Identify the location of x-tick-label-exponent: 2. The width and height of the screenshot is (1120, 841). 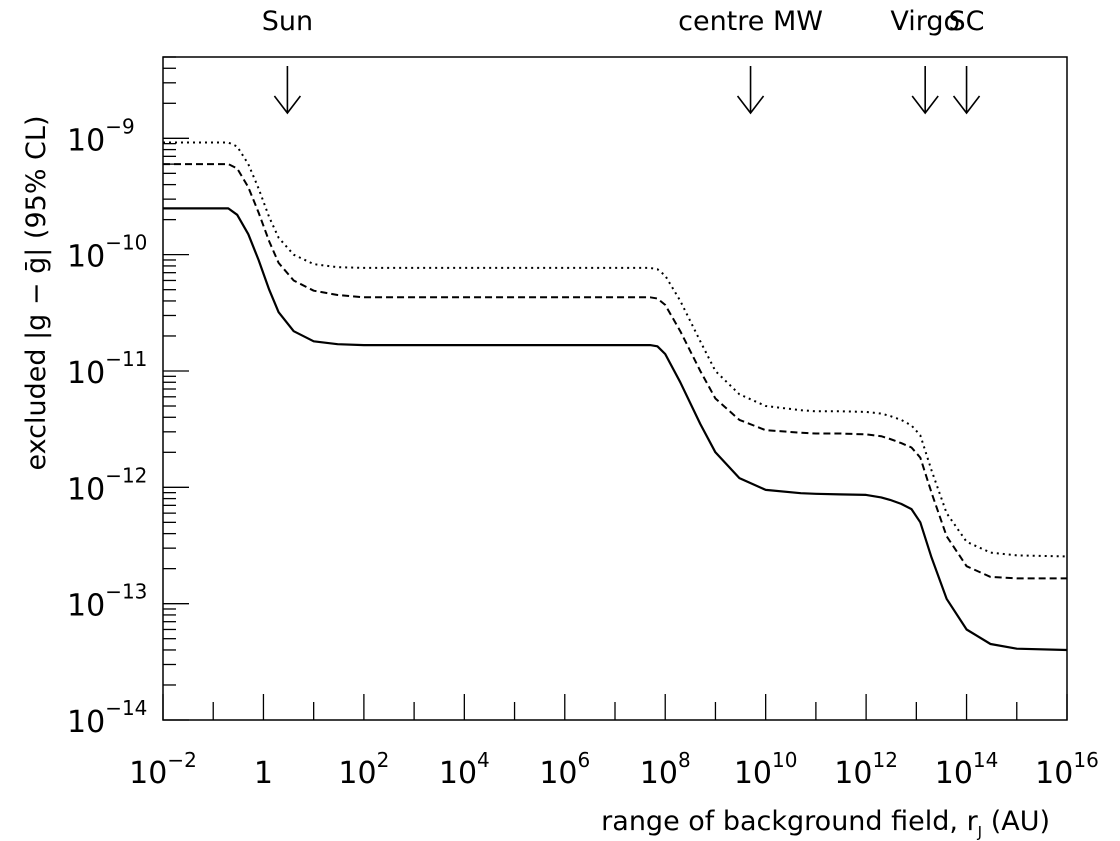
(383, 760).